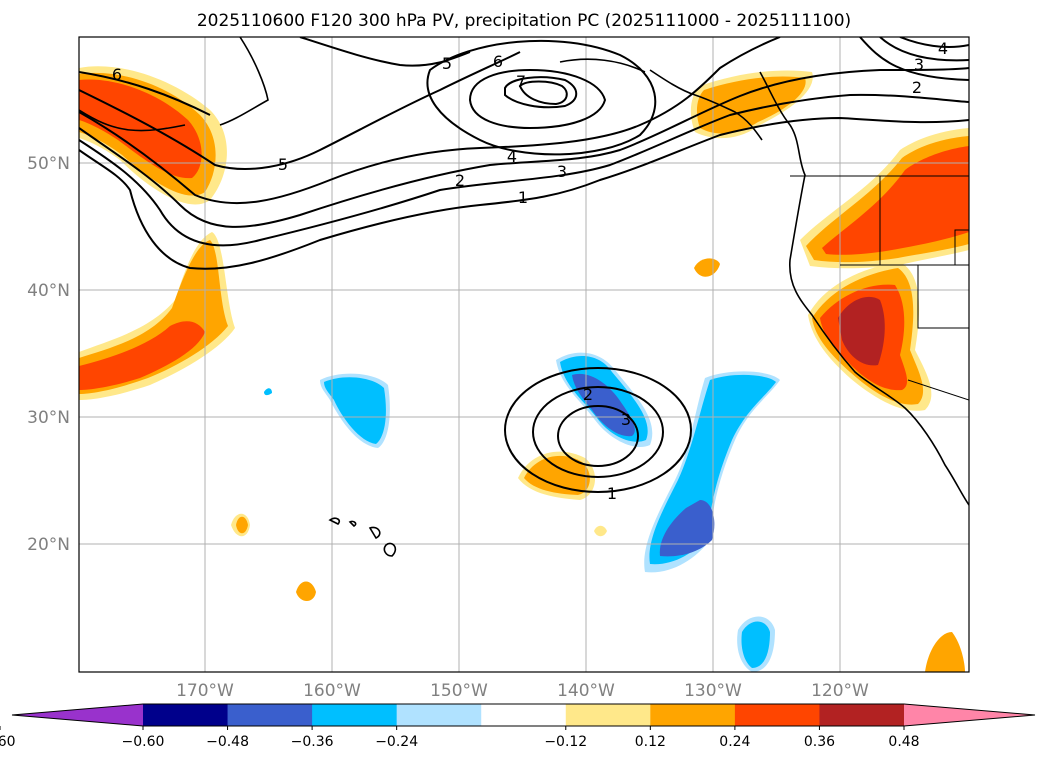  Describe the element at coordinates (819, 742) in the screenshot. I see `colorbar-tick-label: 0.36` at that location.